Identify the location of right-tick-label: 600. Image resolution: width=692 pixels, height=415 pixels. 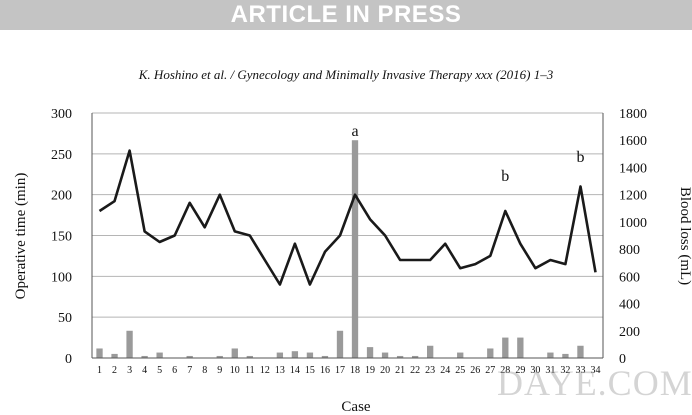
(629, 277).